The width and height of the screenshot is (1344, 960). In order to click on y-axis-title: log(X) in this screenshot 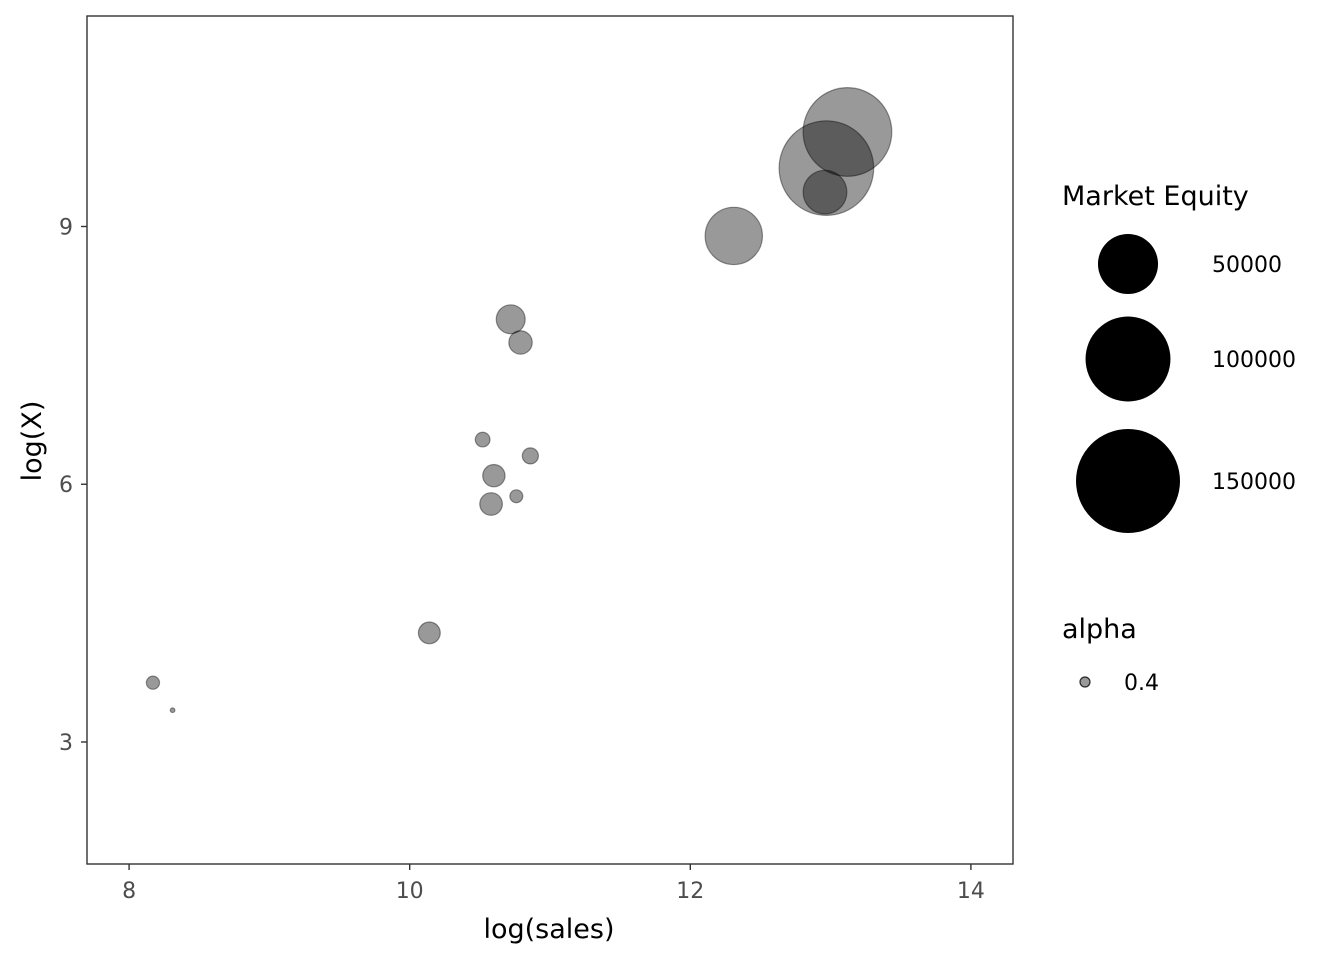, I will do `click(32, 441)`.